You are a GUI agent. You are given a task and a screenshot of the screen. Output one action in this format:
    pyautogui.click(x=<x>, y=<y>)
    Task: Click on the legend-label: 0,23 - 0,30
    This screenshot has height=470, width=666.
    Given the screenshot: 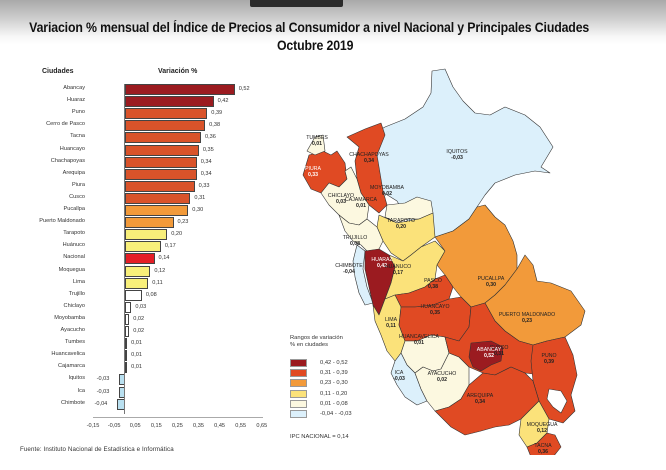 What is the action you would take?
    pyautogui.click(x=334, y=383)
    